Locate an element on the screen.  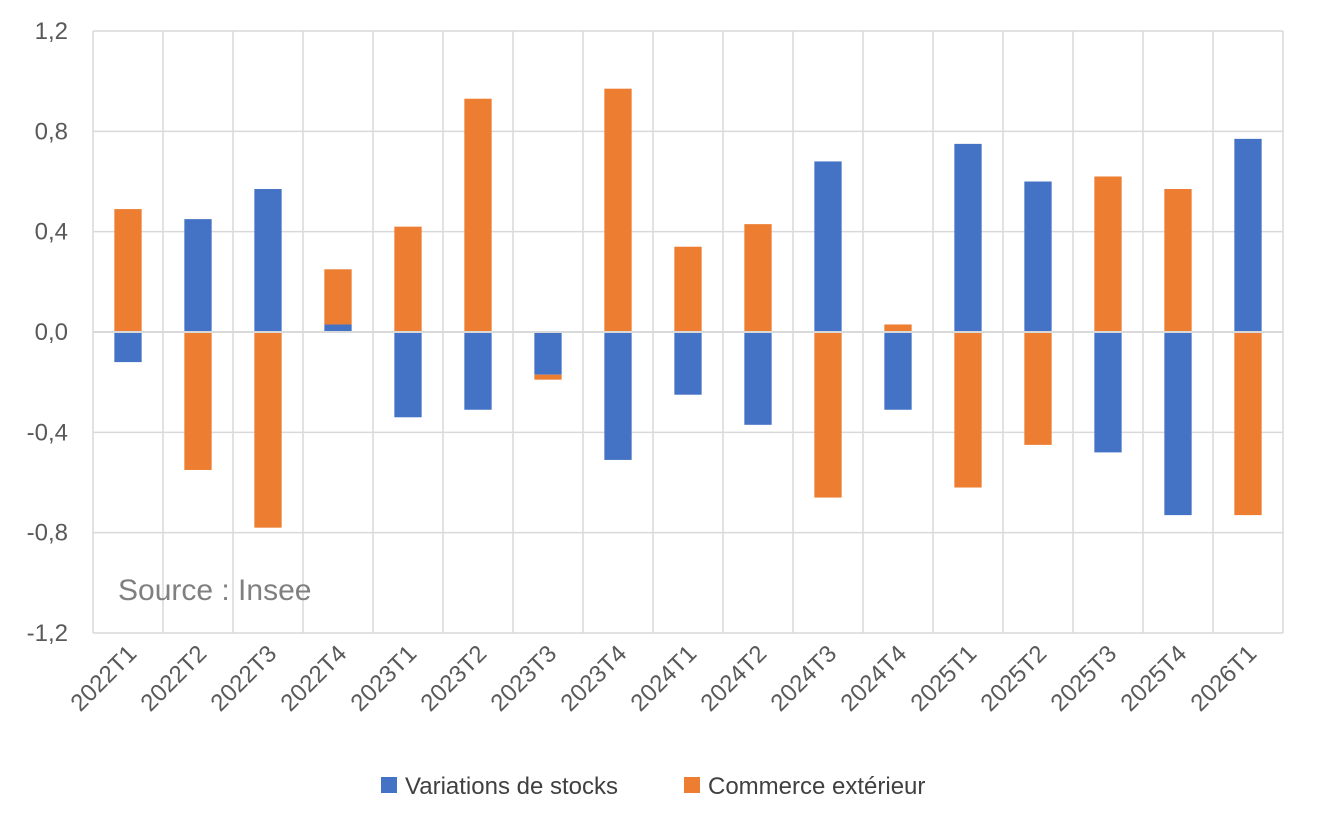
y-tick-label: -0,4 is located at coordinates (47, 432).